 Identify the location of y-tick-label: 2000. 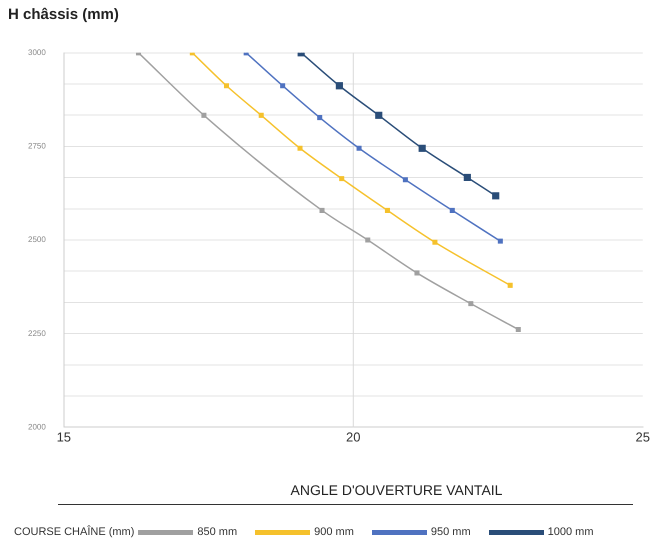
(37, 427).